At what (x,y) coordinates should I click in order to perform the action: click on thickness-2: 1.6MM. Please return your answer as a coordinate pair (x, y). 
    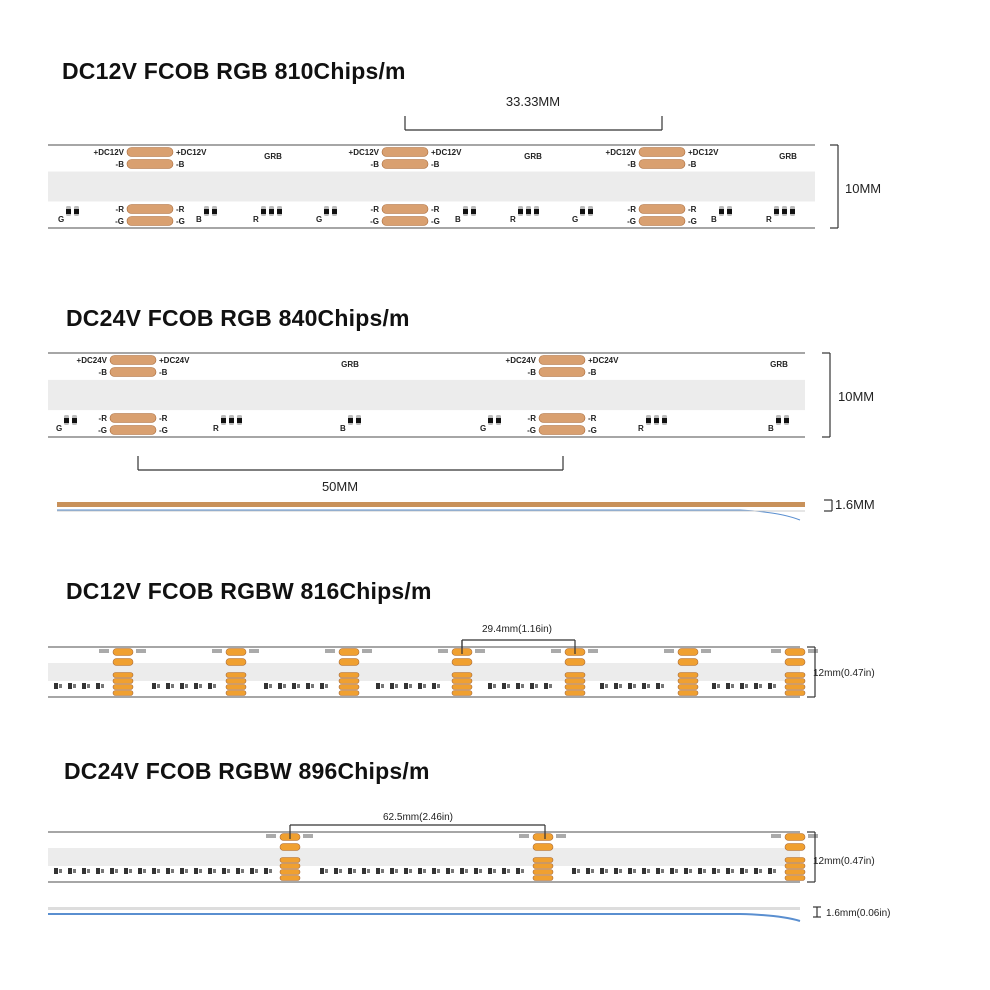
    Looking at the image, I should click on (855, 504).